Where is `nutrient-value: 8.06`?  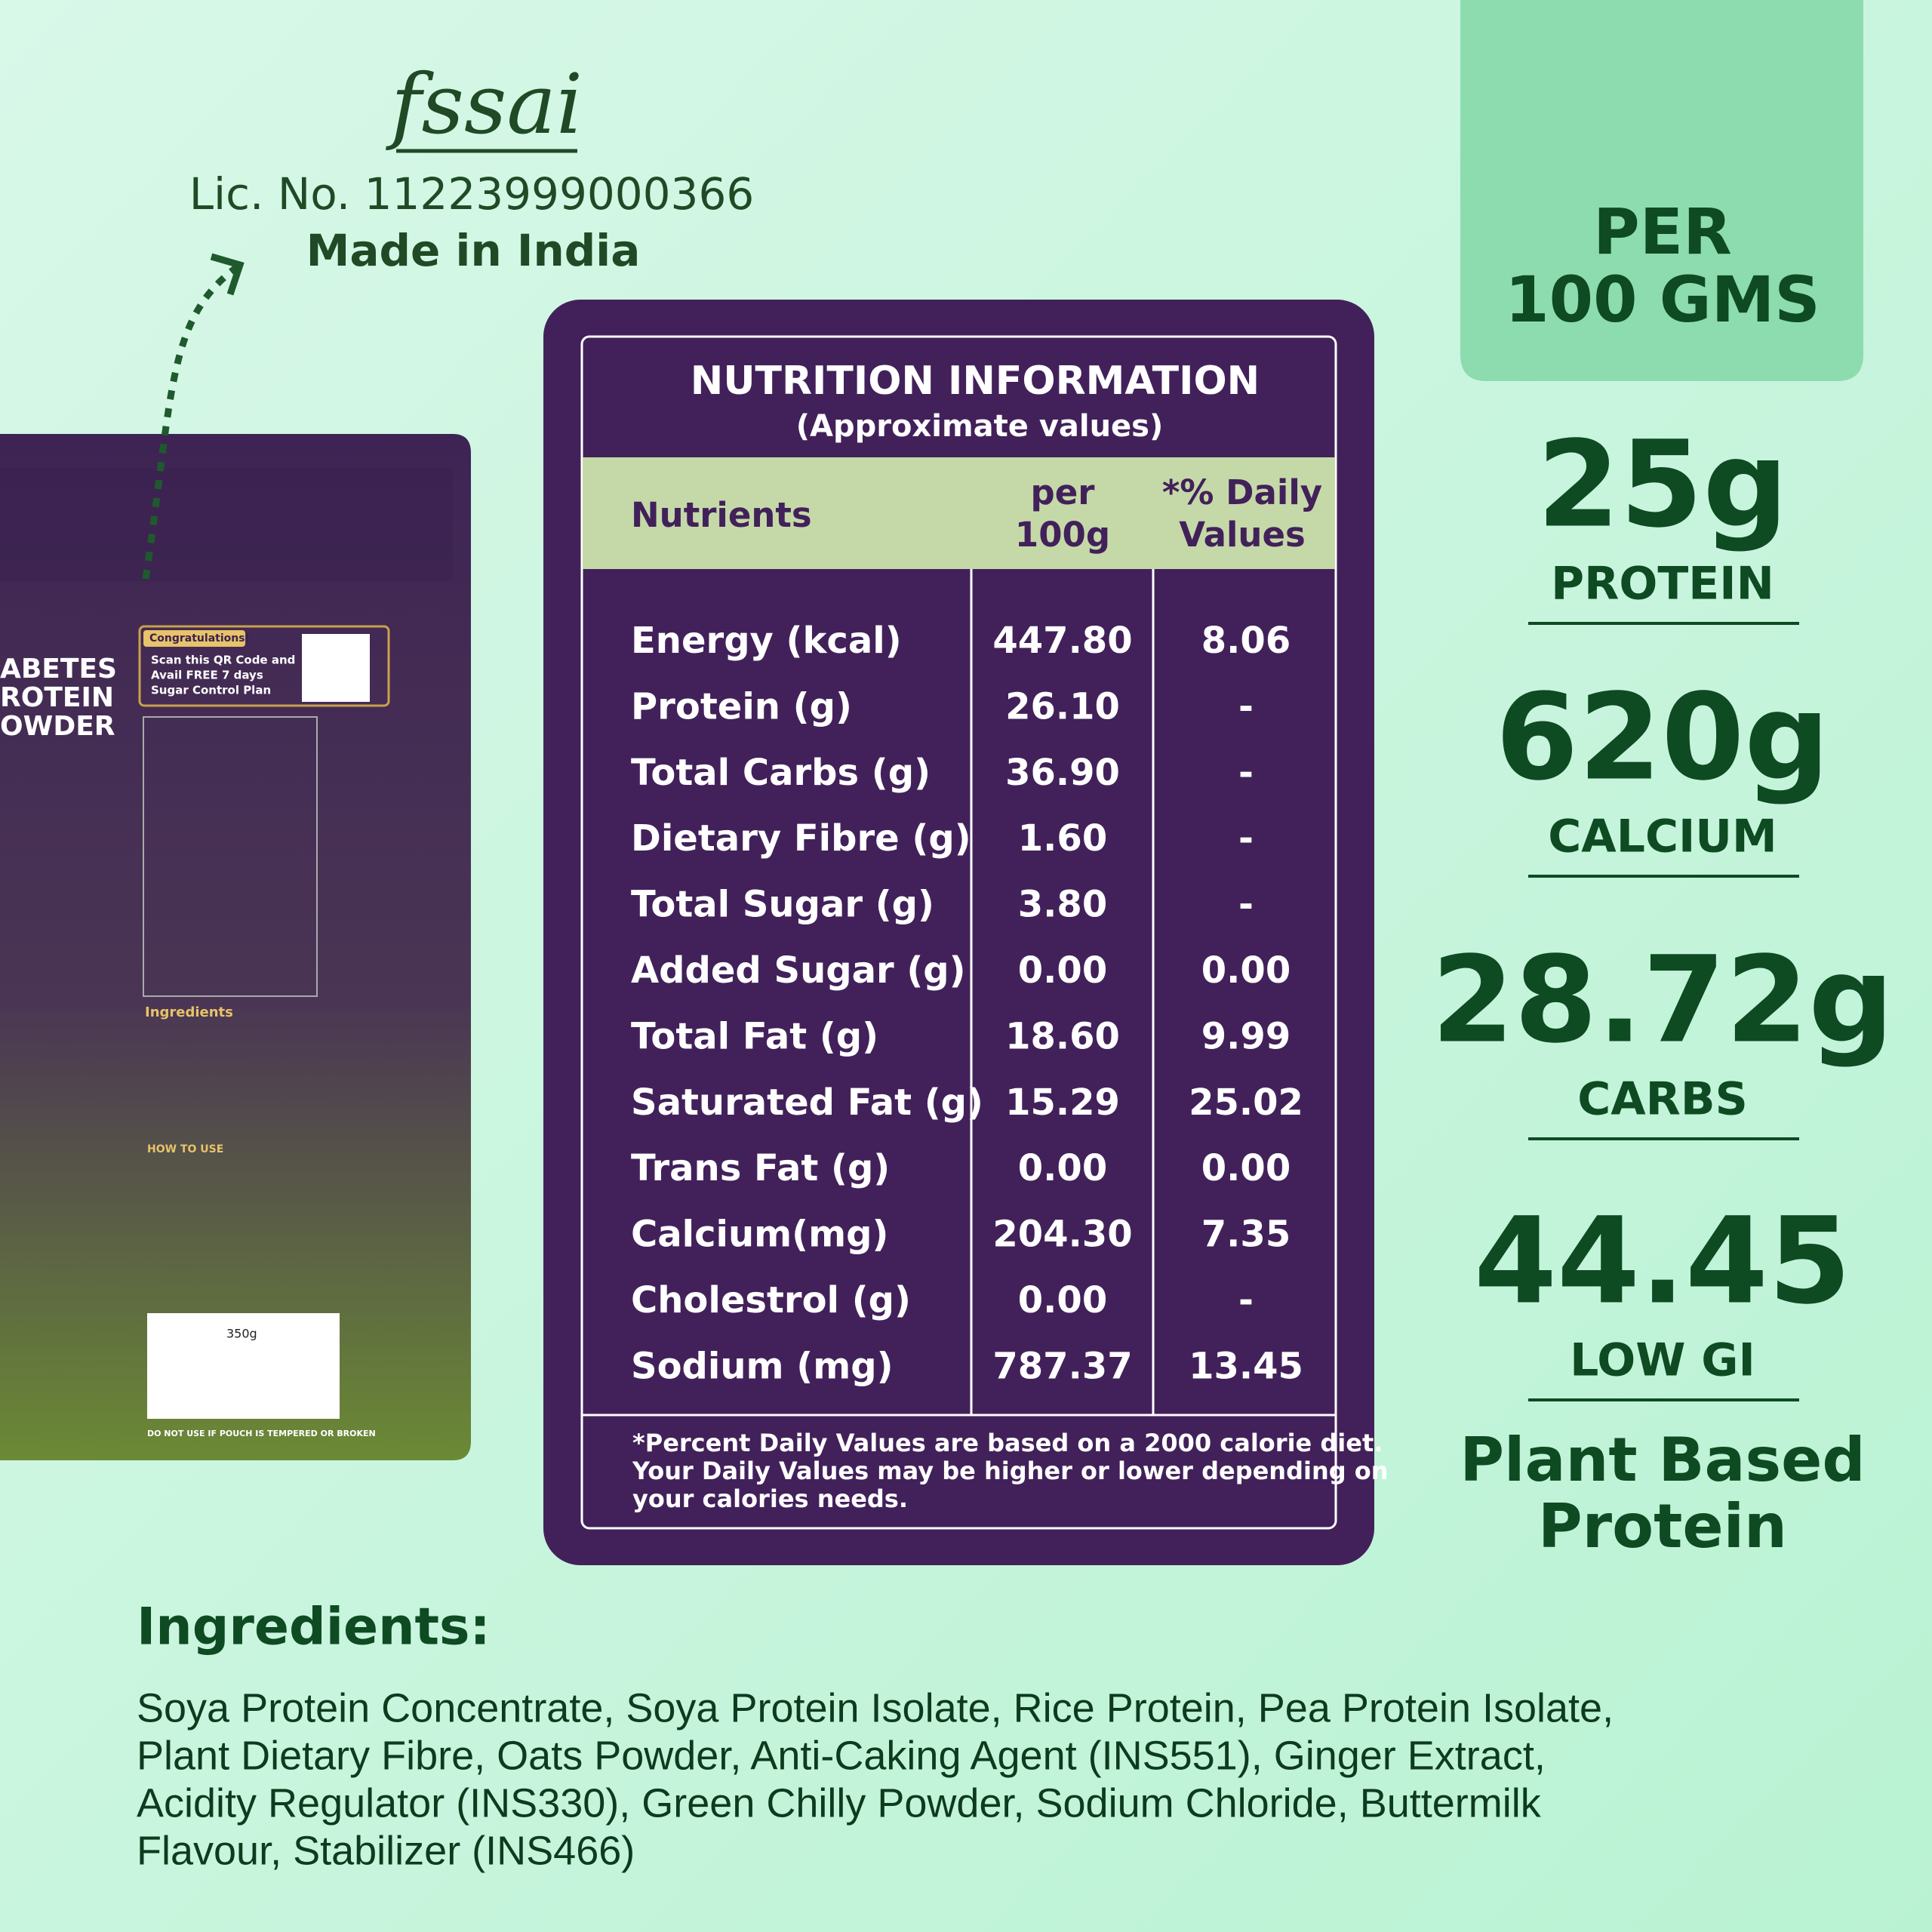 nutrient-value: 8.06 is located at coordinates (1246, 641).